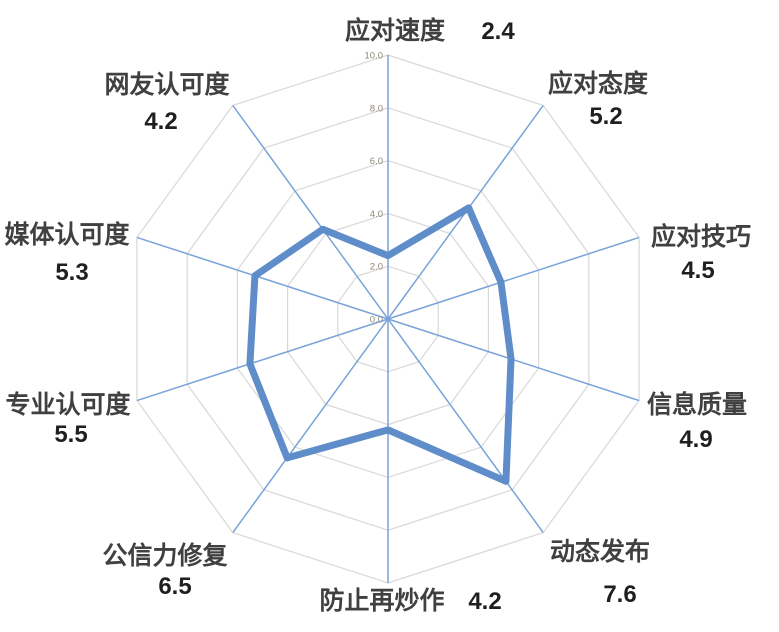  What do you see at coordinates (376, 108) in the screenshot?
I see `radar-tick-label: 8.0` at bounding box center [376, 108].